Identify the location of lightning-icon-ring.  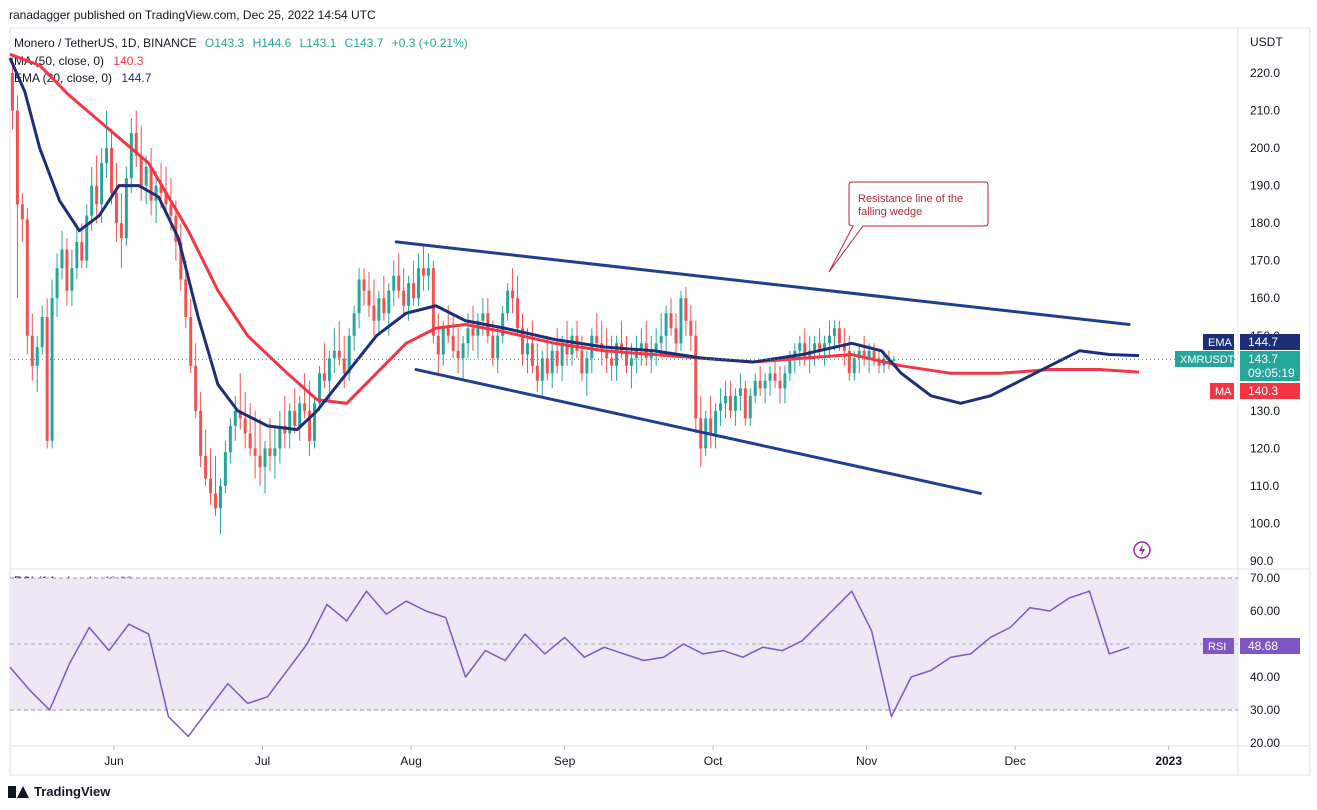
(1142, 550).